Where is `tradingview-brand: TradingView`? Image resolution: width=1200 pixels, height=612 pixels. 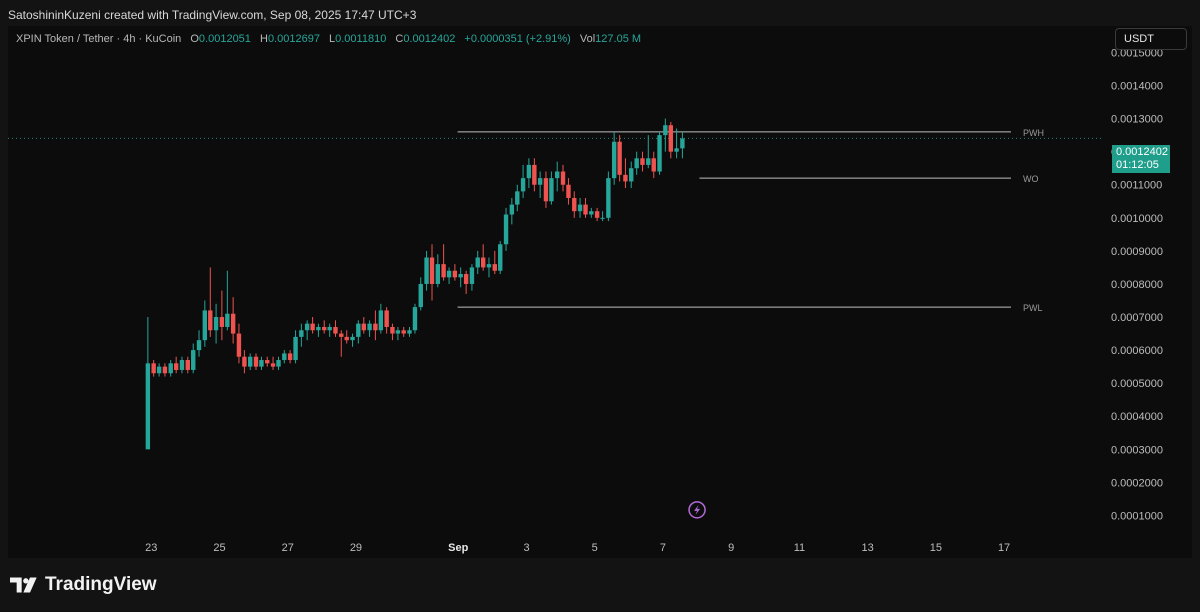
tradingview-brand: TradingView is located at coordinates (83, 585).